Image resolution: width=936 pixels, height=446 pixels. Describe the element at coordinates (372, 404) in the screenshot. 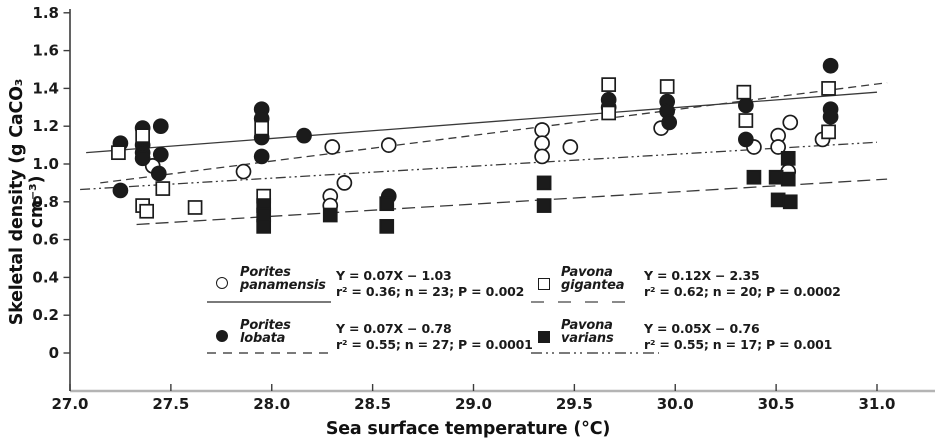

I see `svg-text: 28.5` at that location.